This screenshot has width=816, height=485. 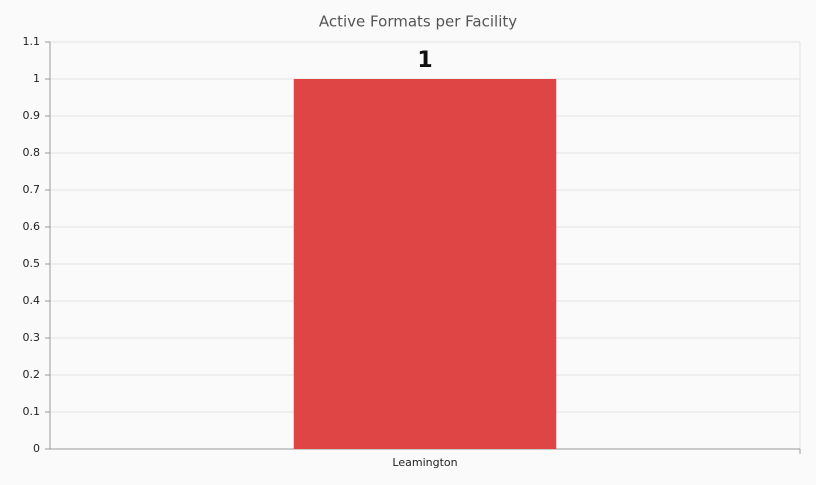 I want to click on y-tick-label: 0.8, so click(x=32, y=152).